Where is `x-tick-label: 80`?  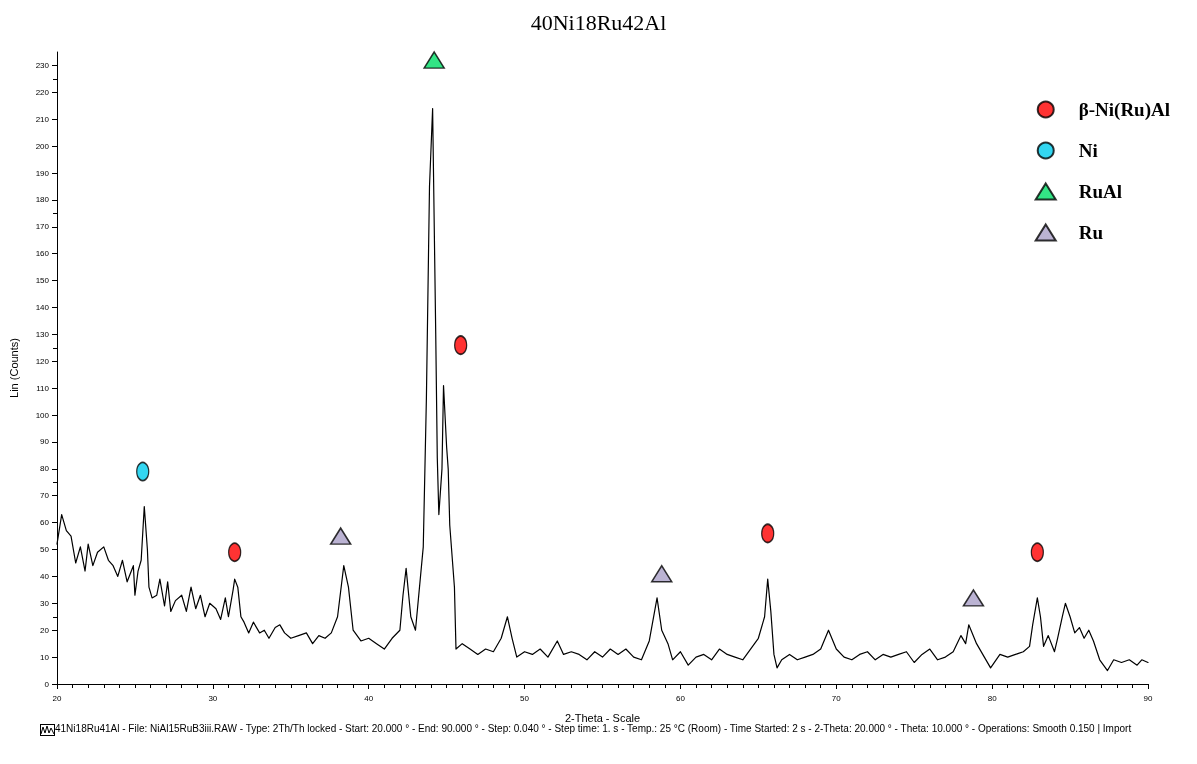 x-tick-label: 80 is located at coordinates (992, 698).